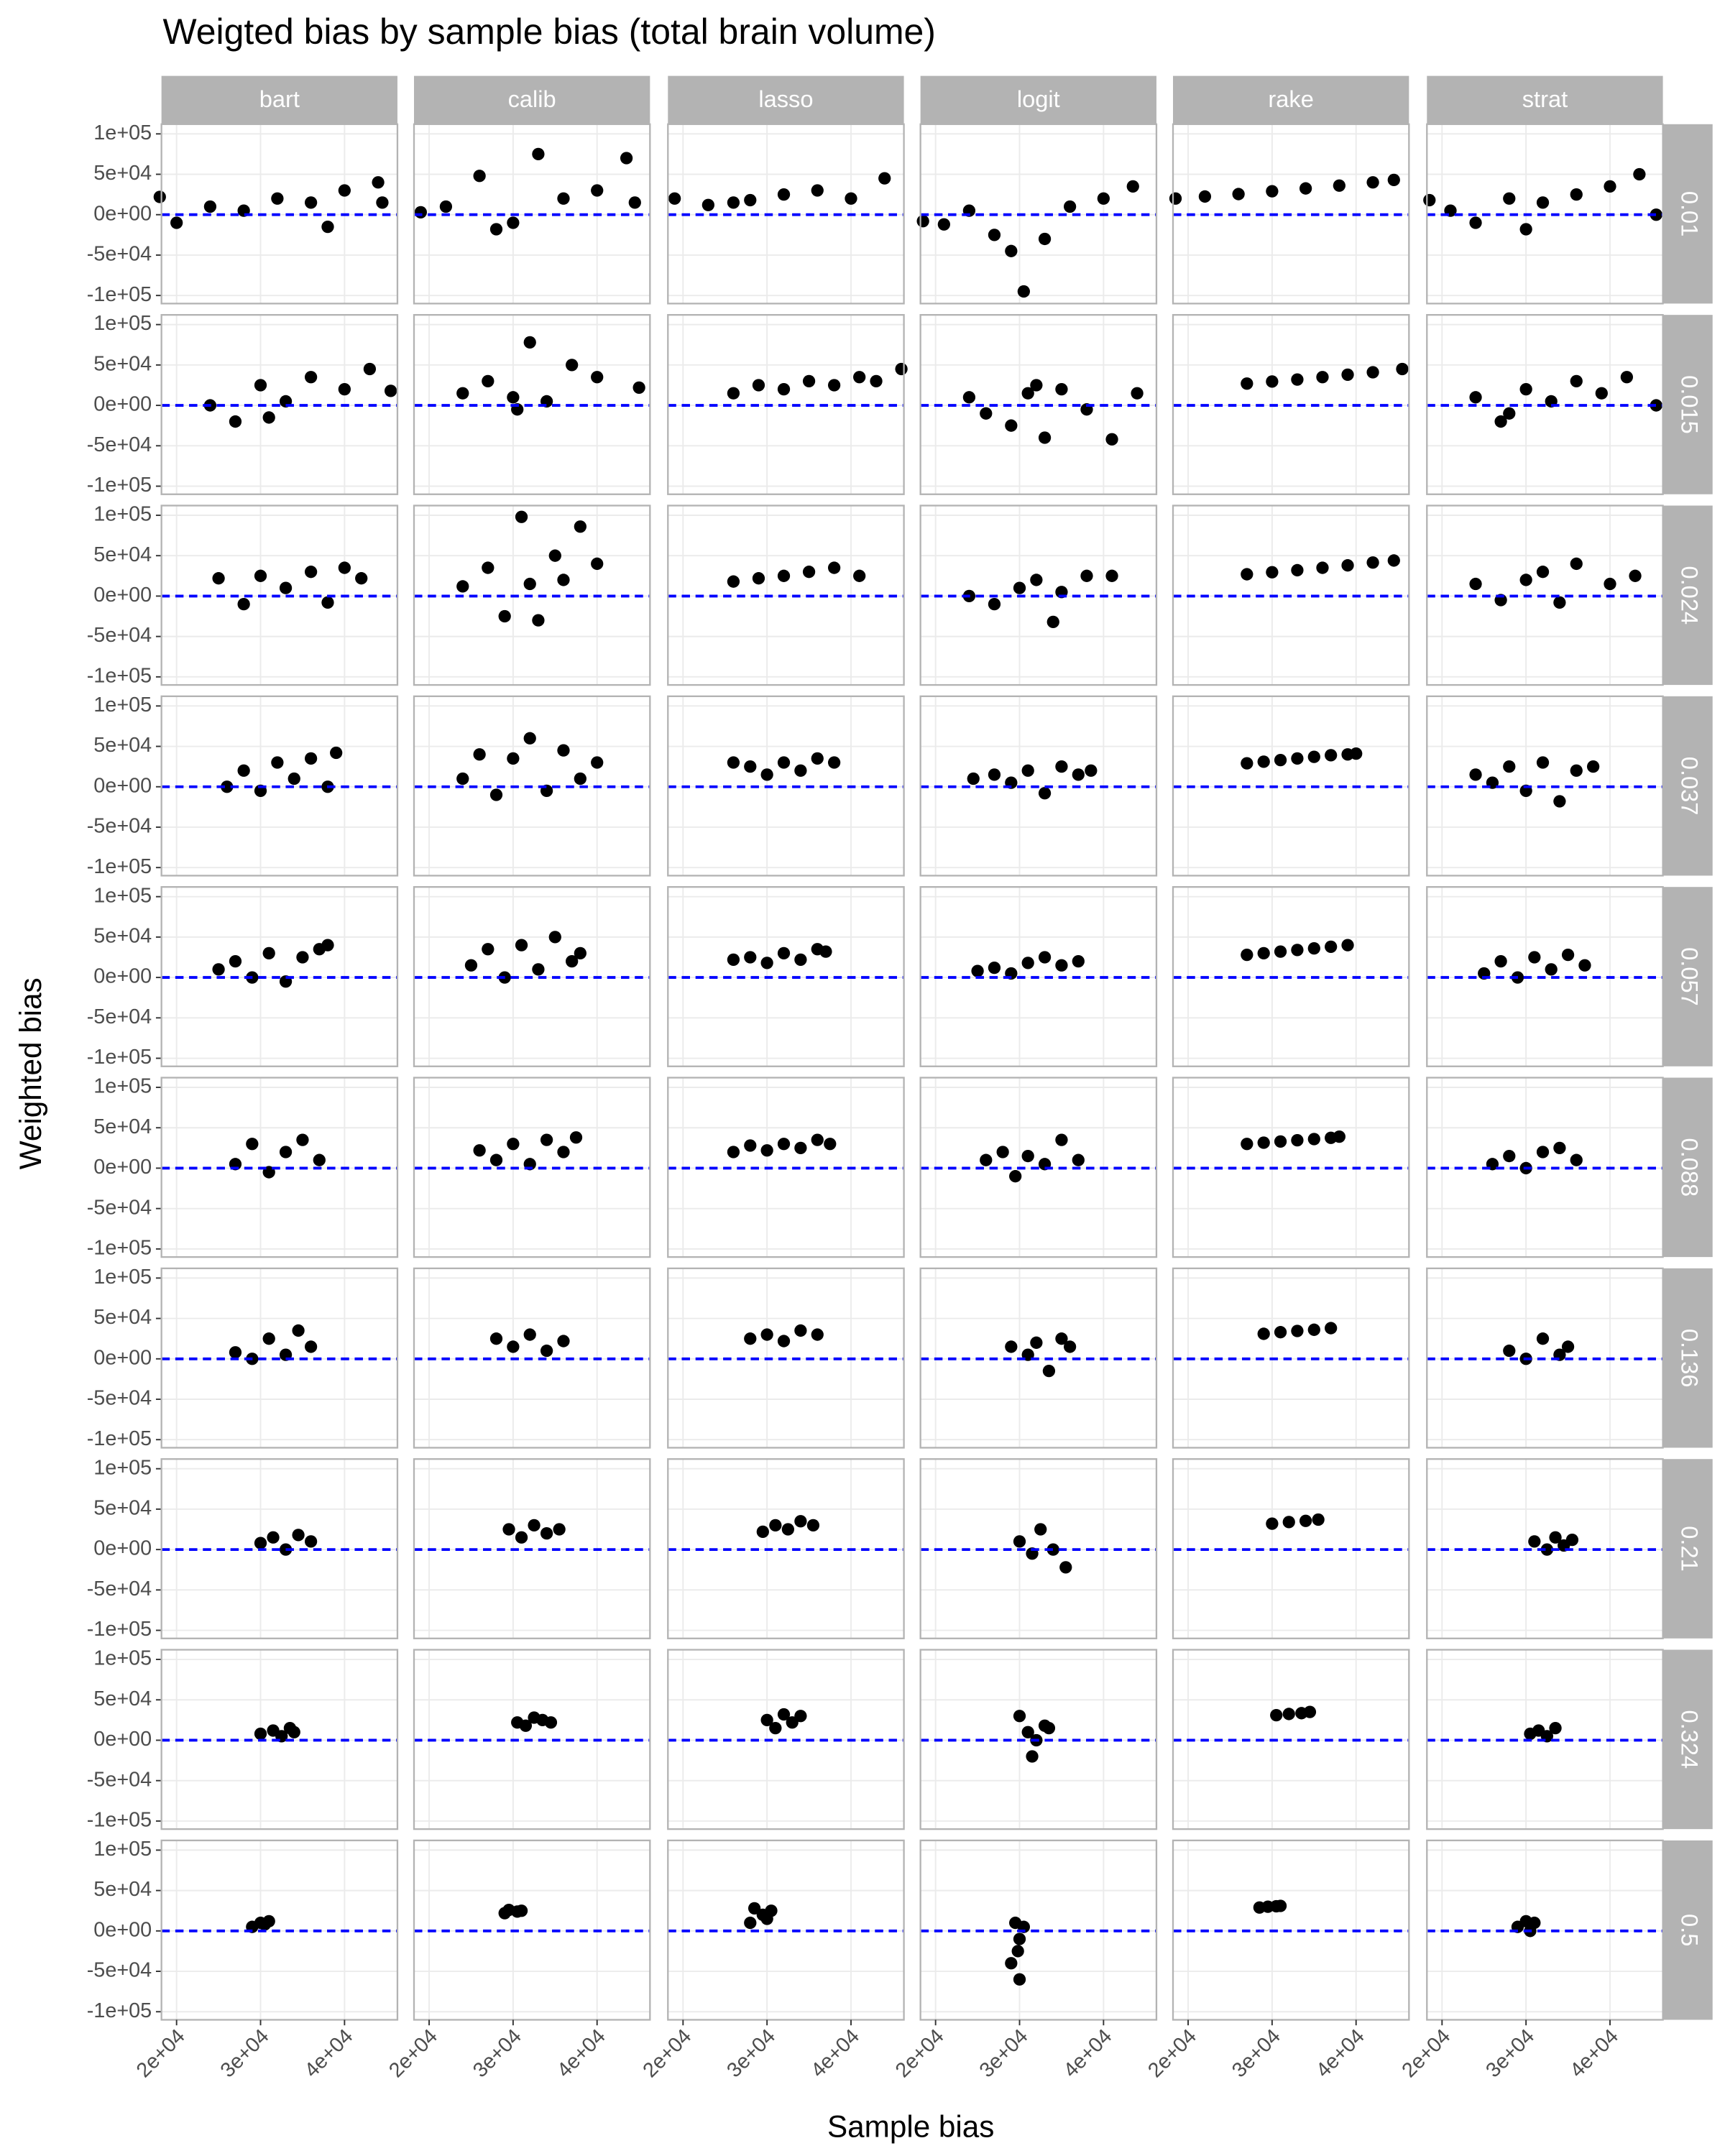  I want to click on row-strip-label: 0.015, so click(1690, 404).